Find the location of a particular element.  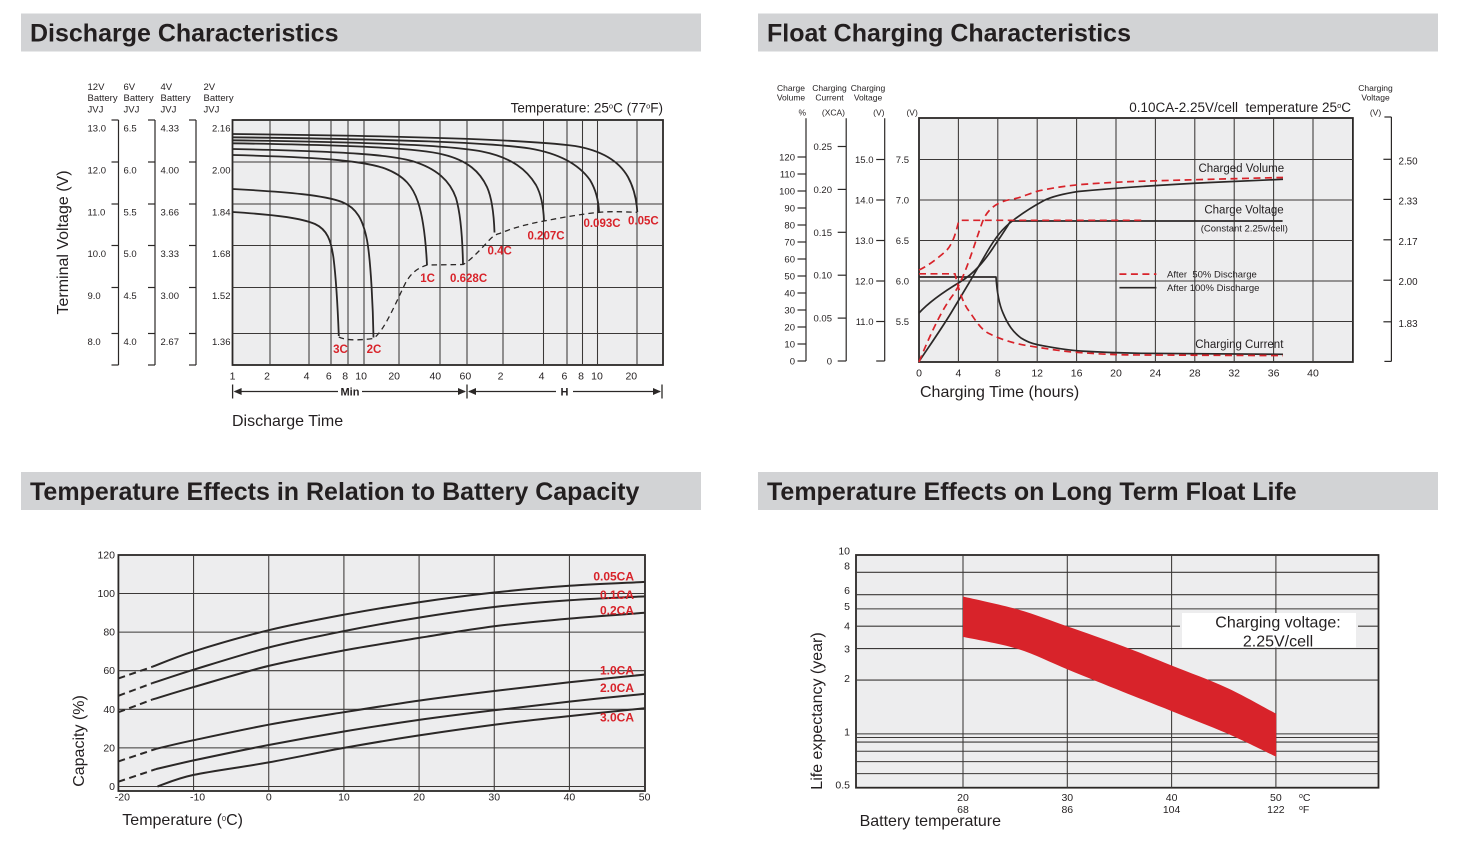

svg-text: 14.0 is located at coordinates (864, 201).